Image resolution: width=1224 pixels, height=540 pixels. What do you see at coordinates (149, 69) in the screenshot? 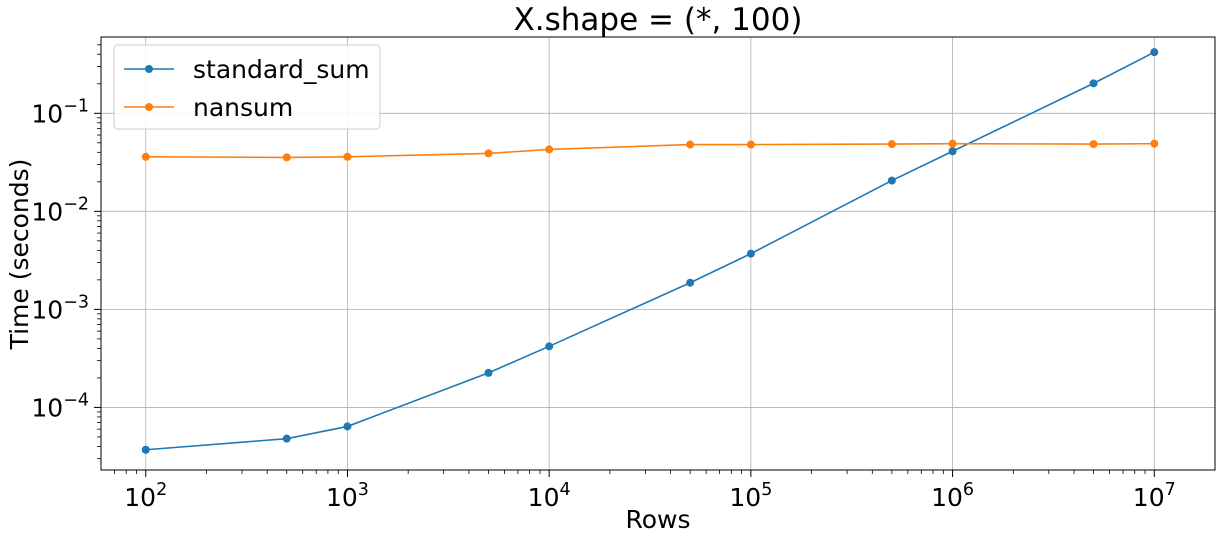
I see `legend-marker-standard_sum` at bounding box center [149, 69].